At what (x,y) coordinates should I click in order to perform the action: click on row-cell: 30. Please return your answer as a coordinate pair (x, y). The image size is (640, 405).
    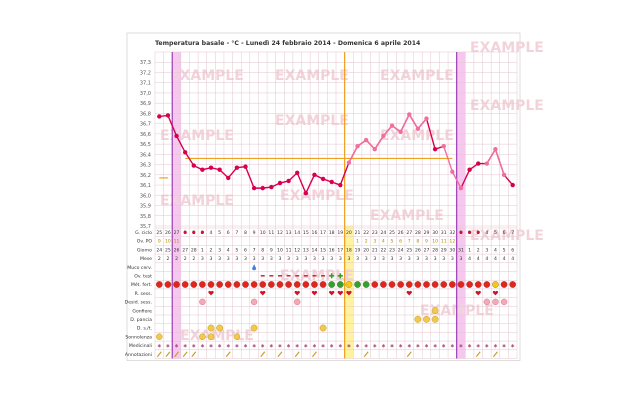
    Looking at the image, I should click on (452, 250).